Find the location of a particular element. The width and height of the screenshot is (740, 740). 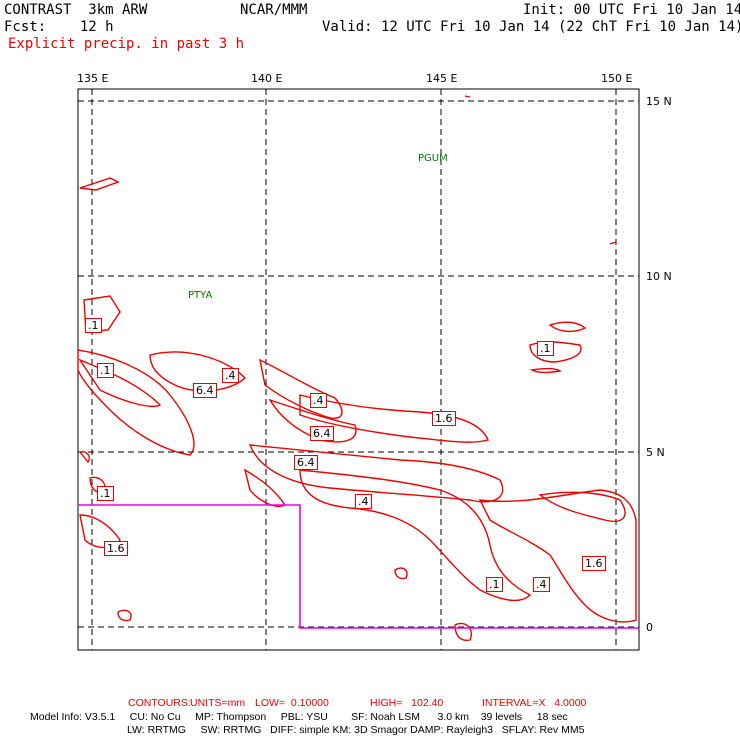

model-title: CONTRAST 3km ARW is located at coordinates (76, 10).